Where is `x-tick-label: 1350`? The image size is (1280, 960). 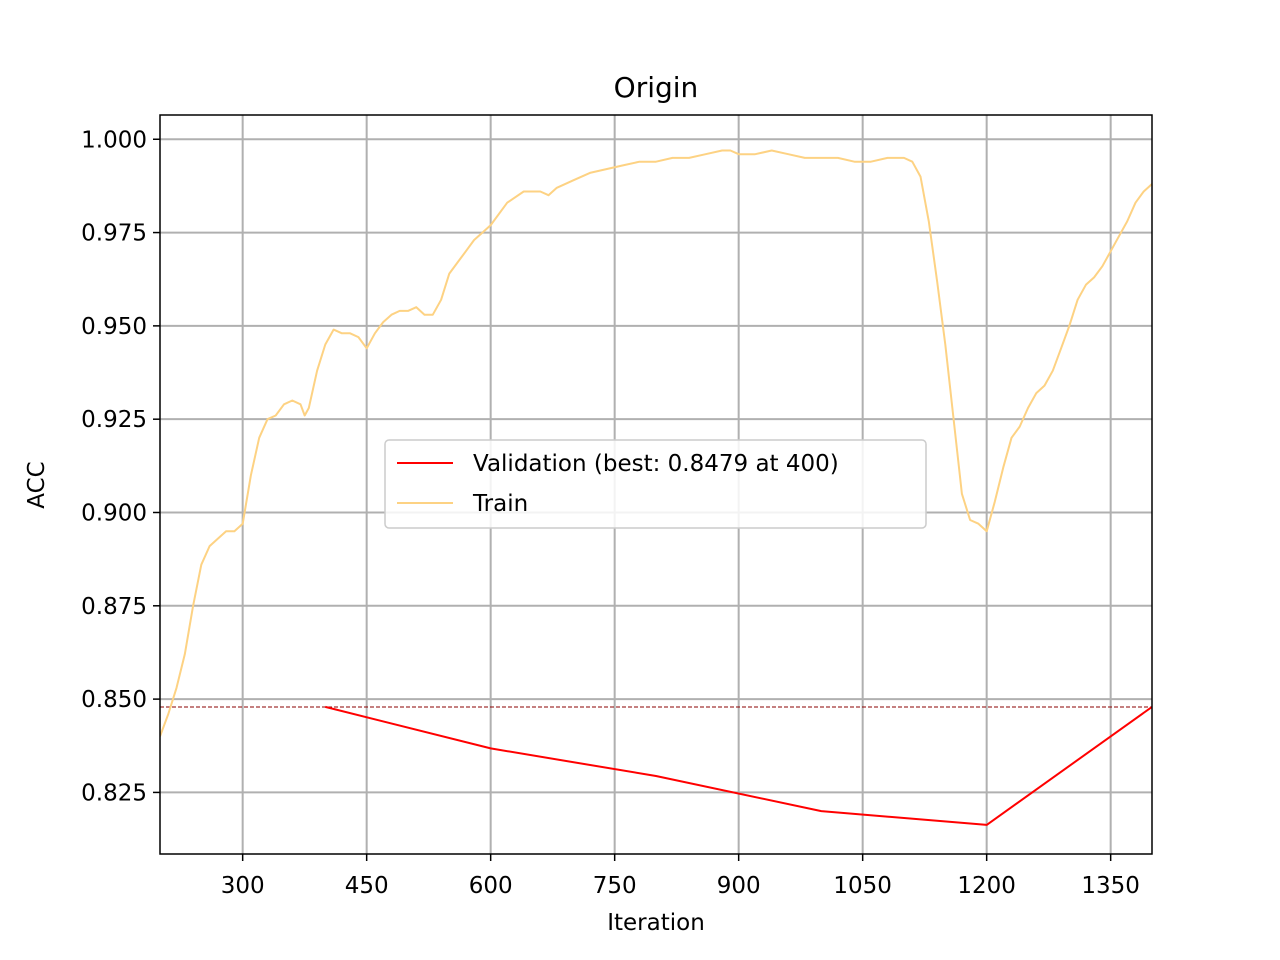
x-tick-label: 1350 is located at coordinates (1110, 886).